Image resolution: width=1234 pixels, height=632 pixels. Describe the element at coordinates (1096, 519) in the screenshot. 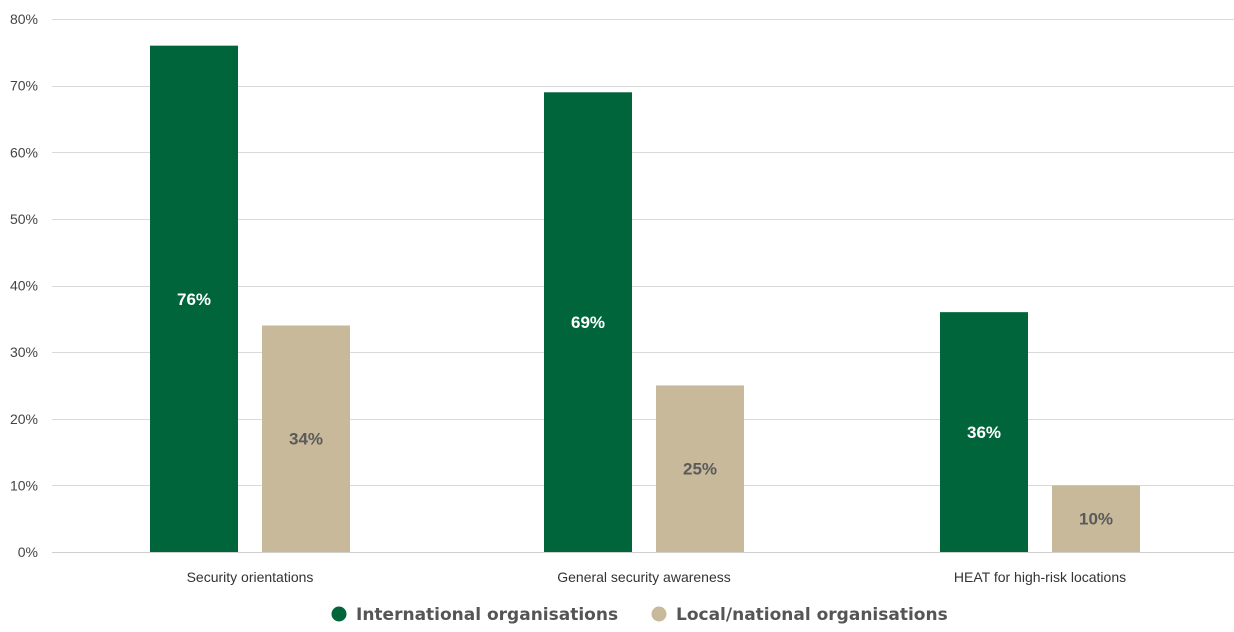

I see `bar-value-label: 10%` at that location.